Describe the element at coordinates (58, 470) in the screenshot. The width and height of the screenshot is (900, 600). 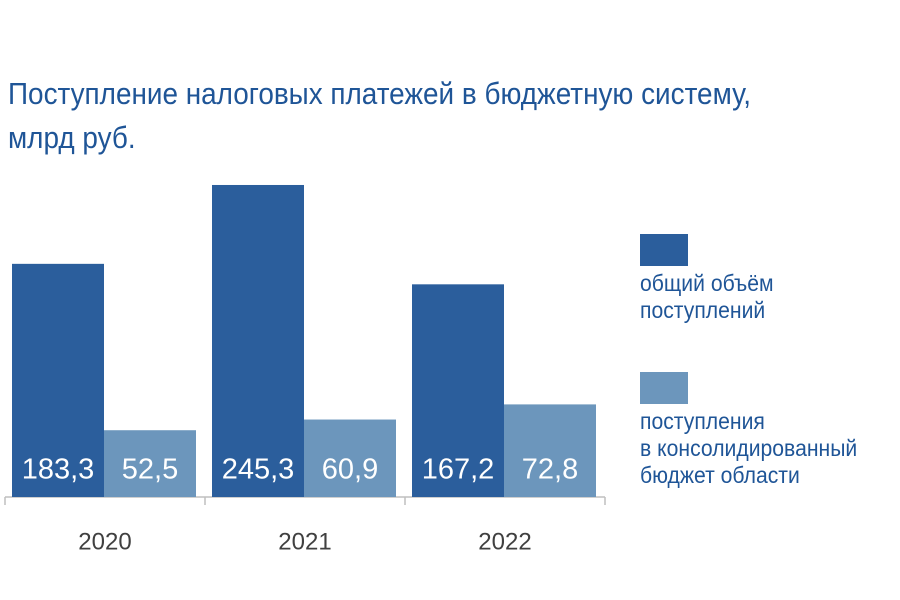
I see `value-label: 183,3` at that location.